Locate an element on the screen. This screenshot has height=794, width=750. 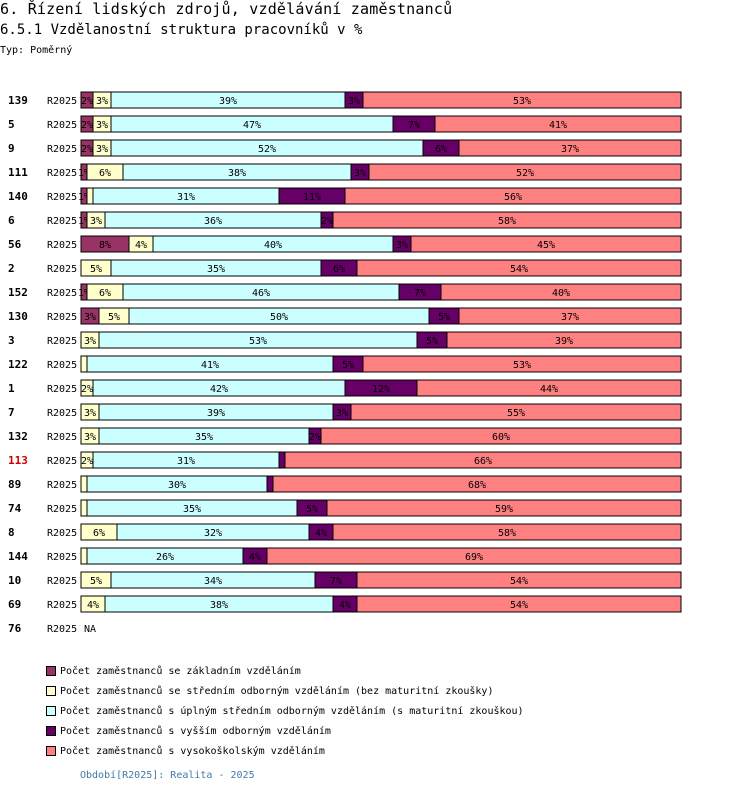
segment-value-label: 41% is located at coordinates (210, 365).